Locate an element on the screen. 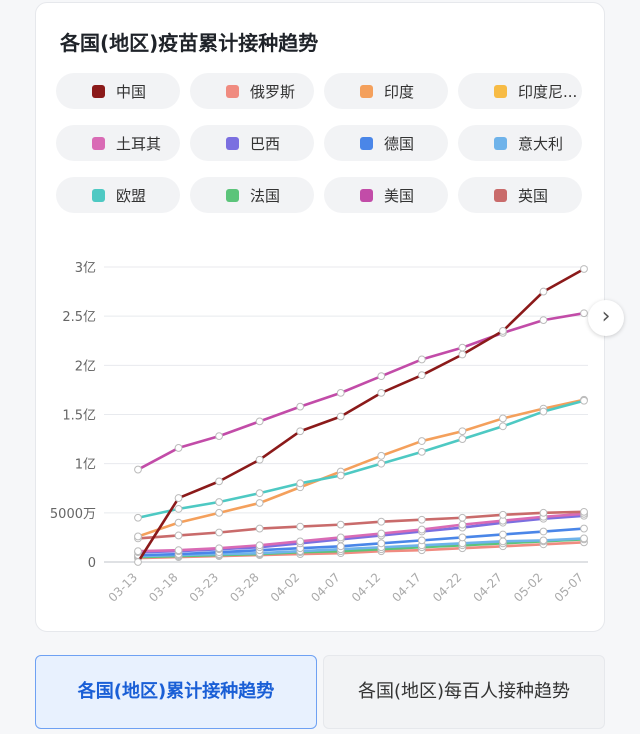 Image resolution: width=640 pixels, height=734 pixels. tab-cumulative: 各国(地区)累计接种趋势 is located at coordinates (176, 692).